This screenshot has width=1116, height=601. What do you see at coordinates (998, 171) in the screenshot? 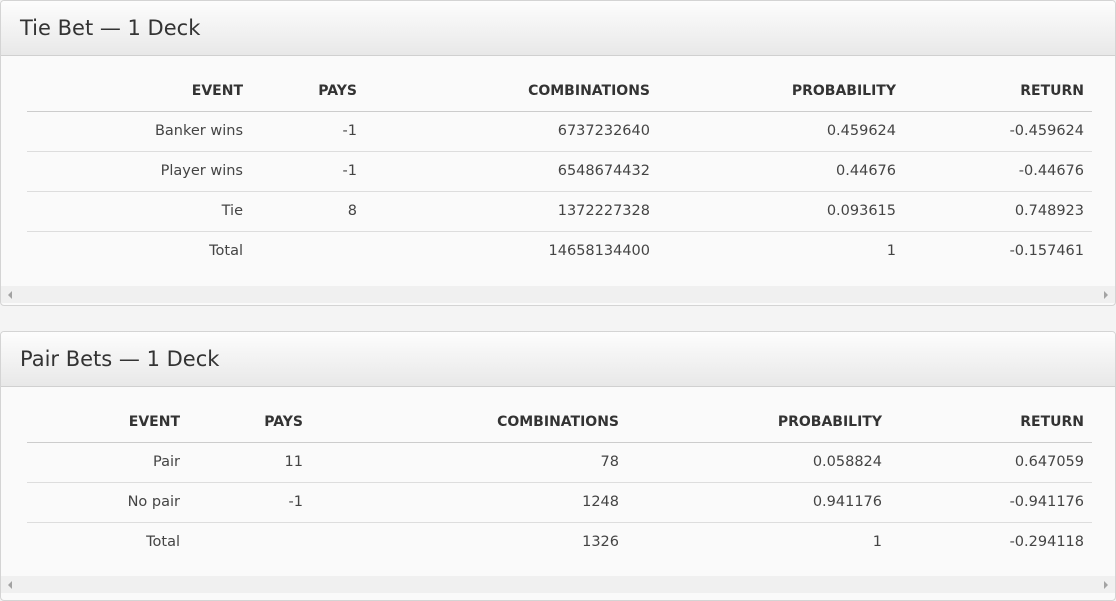
I see `cell-return: -0.44676` at bounding box center [998, 171].